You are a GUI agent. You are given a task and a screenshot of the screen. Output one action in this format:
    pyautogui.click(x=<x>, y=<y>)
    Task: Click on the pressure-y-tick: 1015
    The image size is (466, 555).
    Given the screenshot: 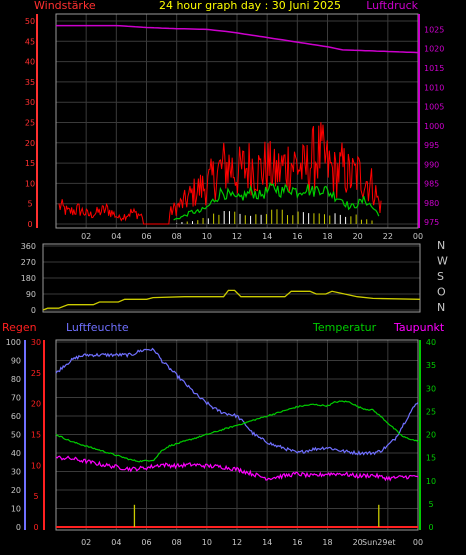 What is the action you would take?
    pyautogui.click(x=434, y=68)
    